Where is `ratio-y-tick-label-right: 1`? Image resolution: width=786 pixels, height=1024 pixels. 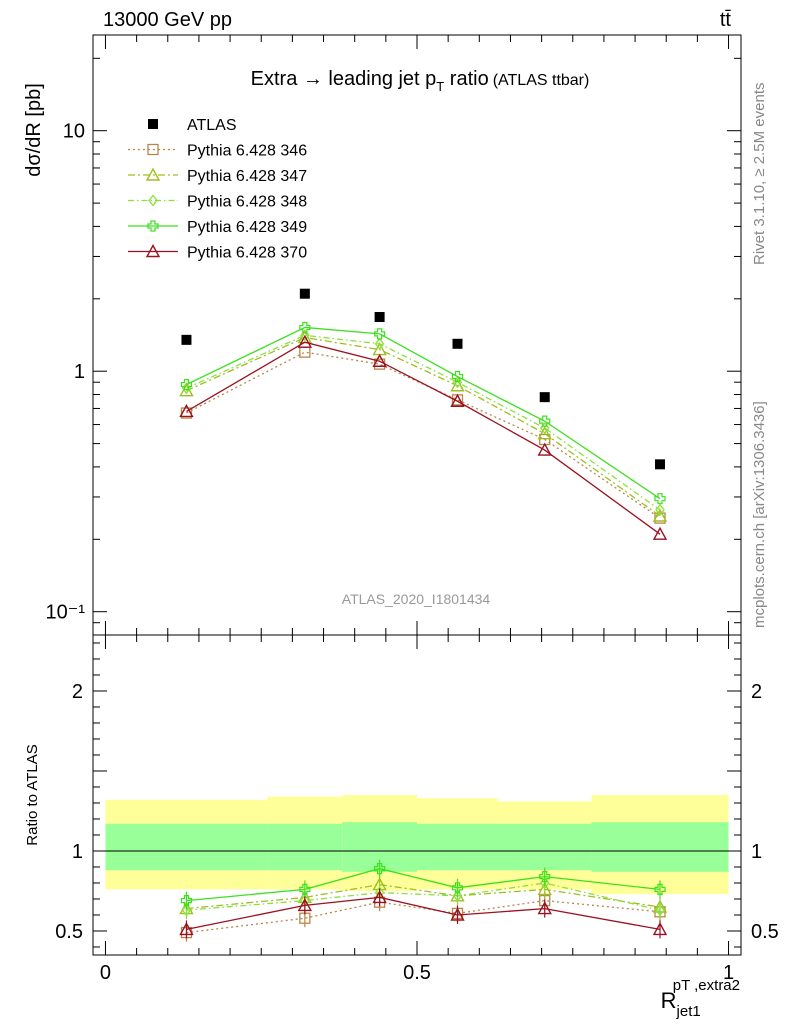
ratio-y-tick-label-right: 1 is located at coordinates (756, 852).